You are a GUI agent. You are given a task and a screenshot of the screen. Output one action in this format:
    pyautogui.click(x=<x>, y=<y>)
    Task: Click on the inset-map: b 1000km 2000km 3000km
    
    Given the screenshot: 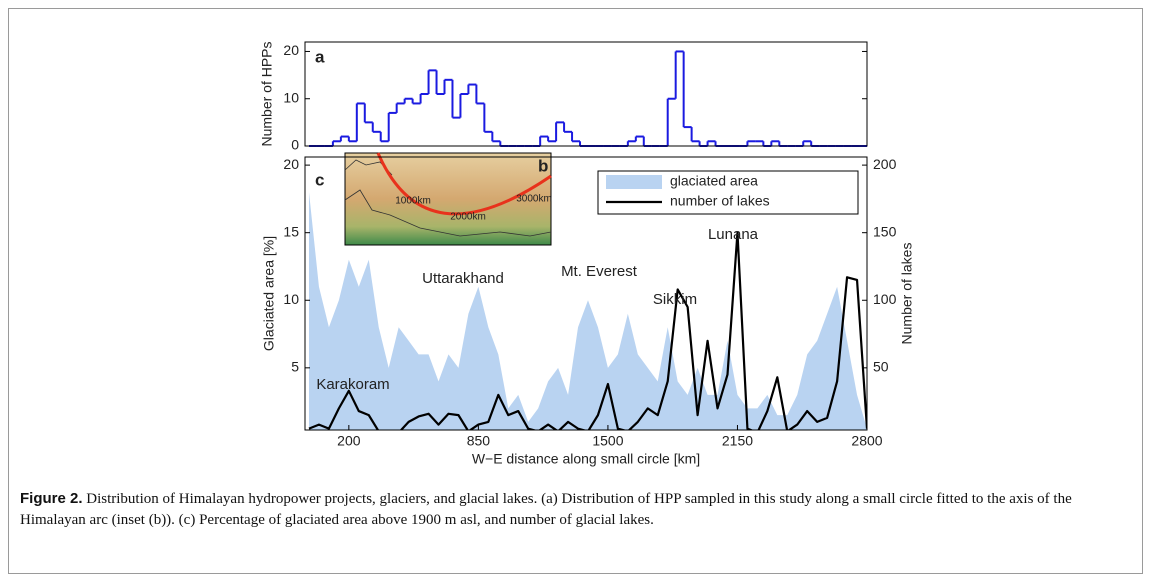 What is the action you would take?
    pyautogui.click(x=448, y=199)
    